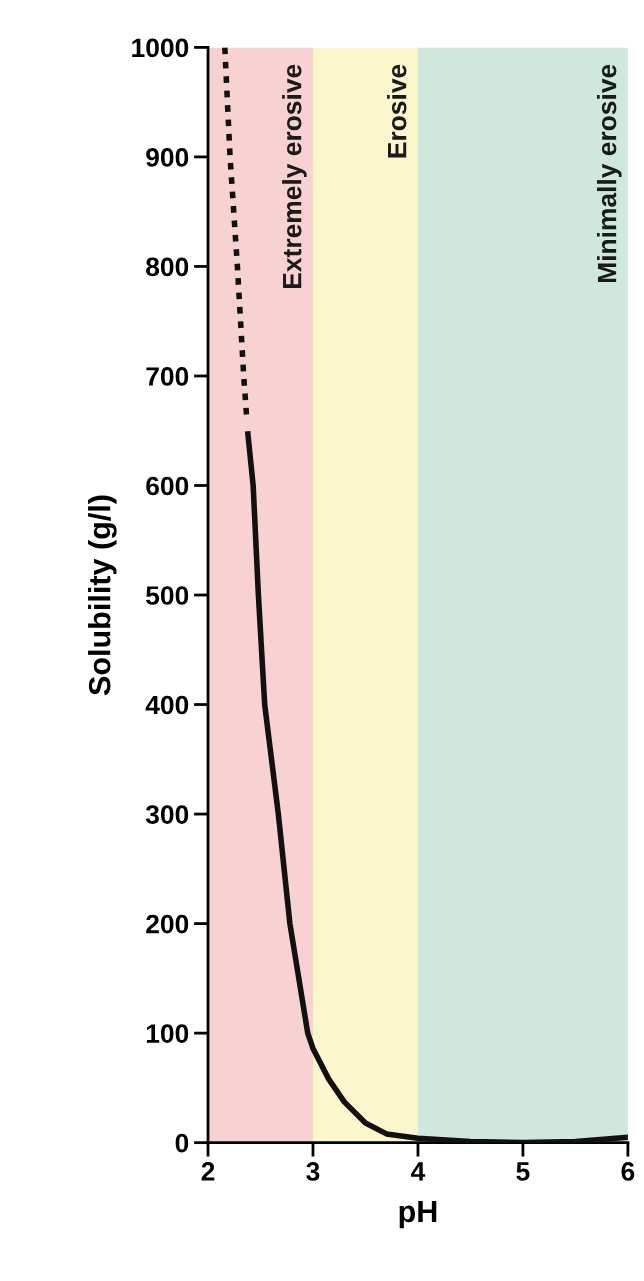 This screenshot has height=1281, width=644. I want to click on y-tick-label: 100, so click(167, 1033).